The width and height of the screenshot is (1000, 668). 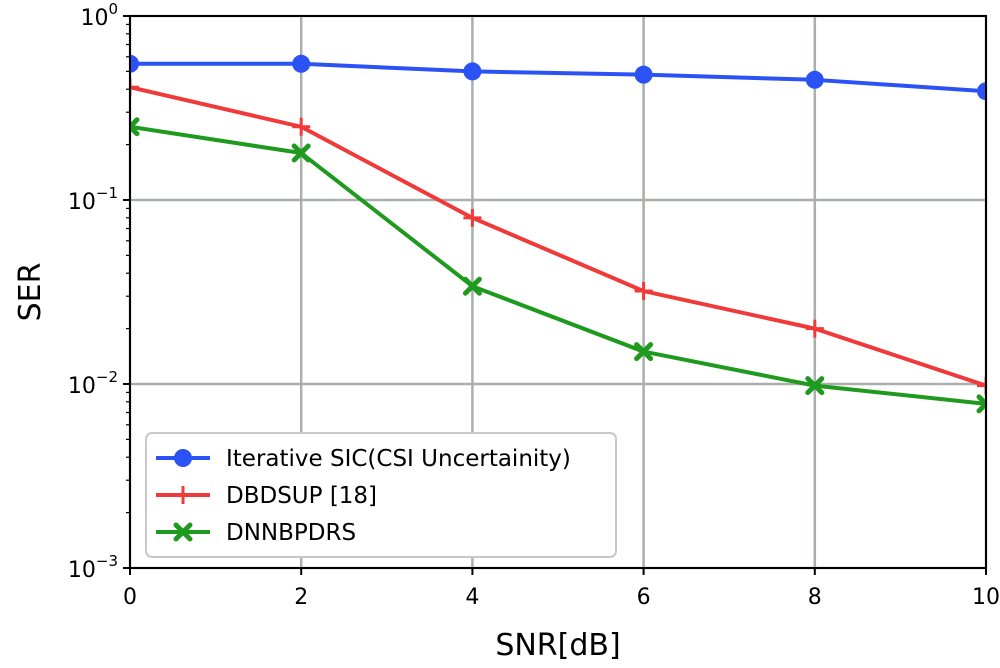 What do you see at coordinates (815, 597) in the screenshot?
I see `x-tick-label: 8` at bounding box center [815, 597].